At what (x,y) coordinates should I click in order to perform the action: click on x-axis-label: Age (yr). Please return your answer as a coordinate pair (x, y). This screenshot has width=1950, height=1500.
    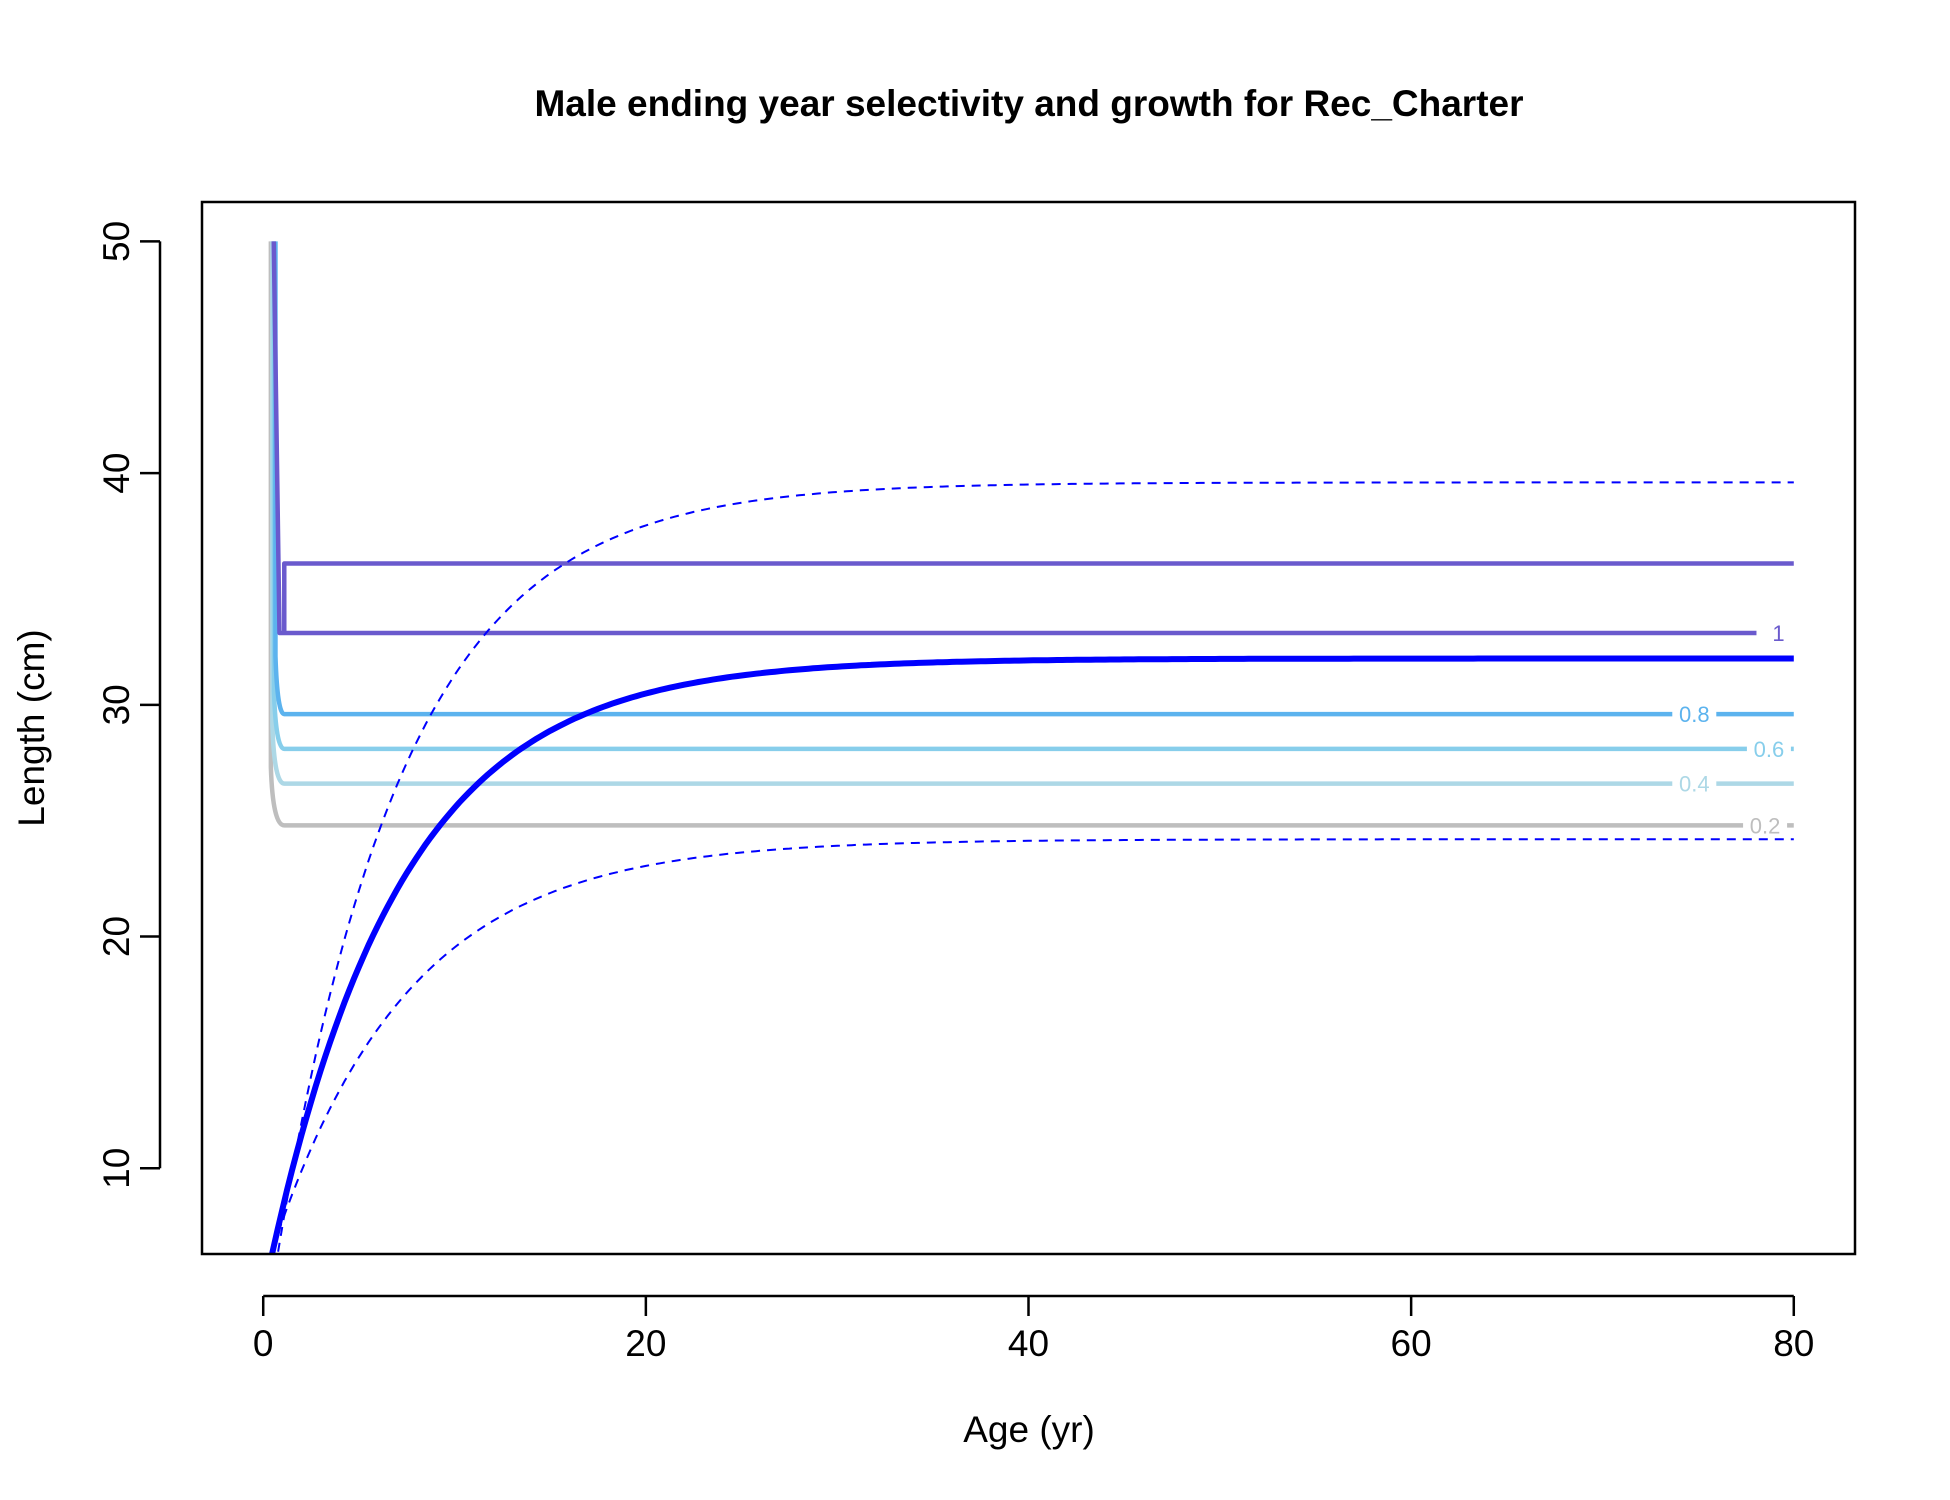
    Looking at the image, I should click on (1029, 1429).